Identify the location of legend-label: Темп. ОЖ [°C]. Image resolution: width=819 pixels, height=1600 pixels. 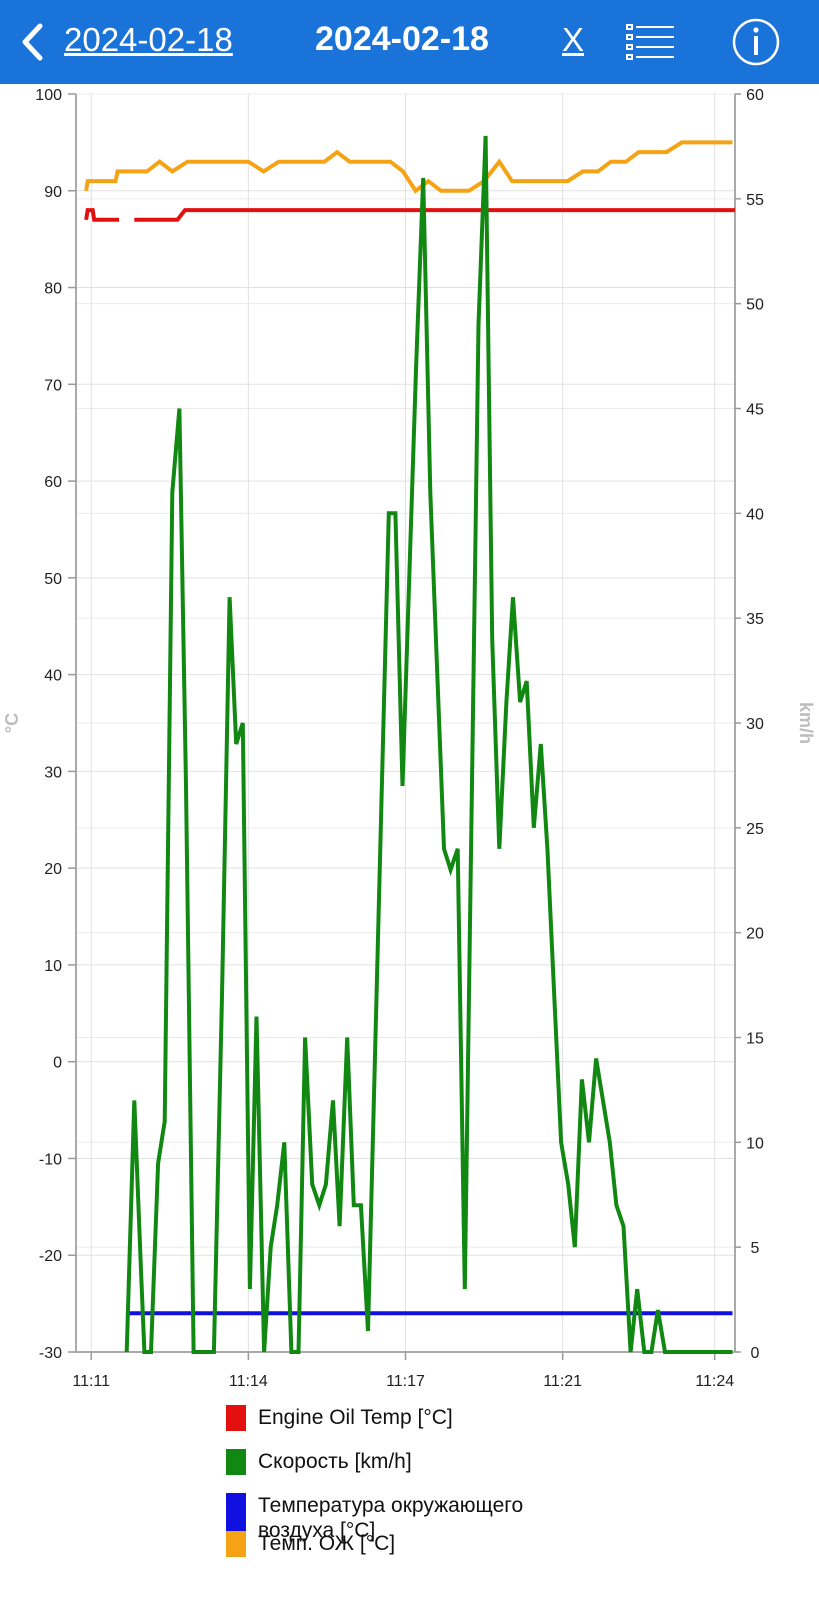
(327, 1543).